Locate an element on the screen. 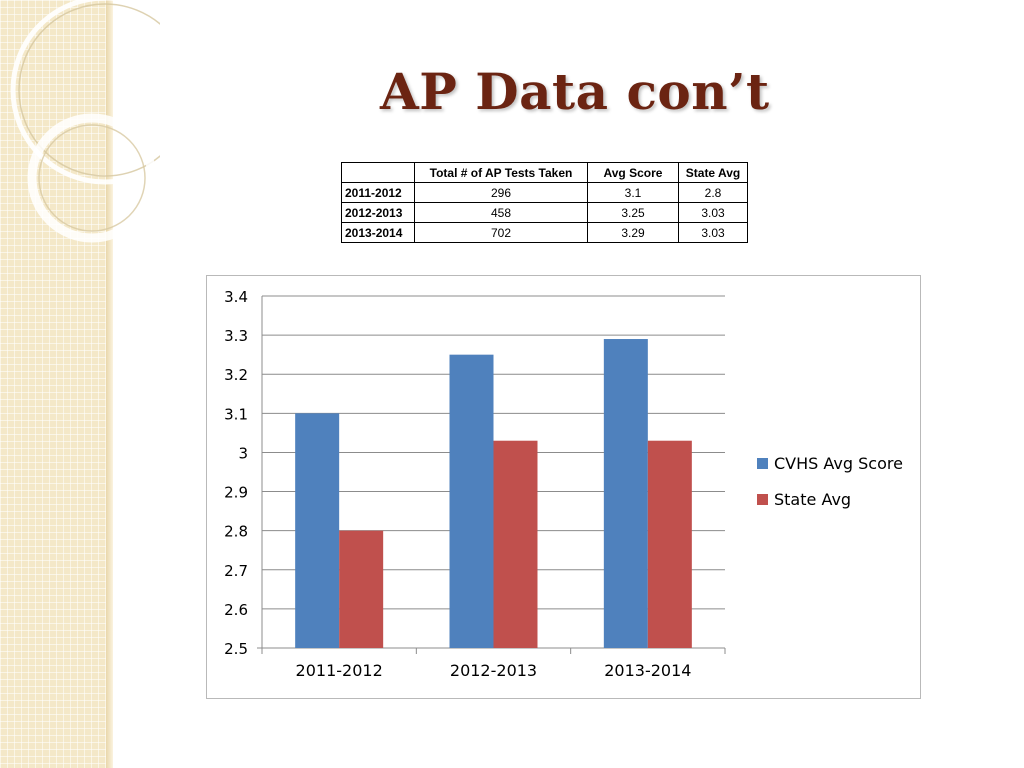 This screenshot has height=768, width=1024. table-header-state: State Avg is located at coordinates (713, 172).